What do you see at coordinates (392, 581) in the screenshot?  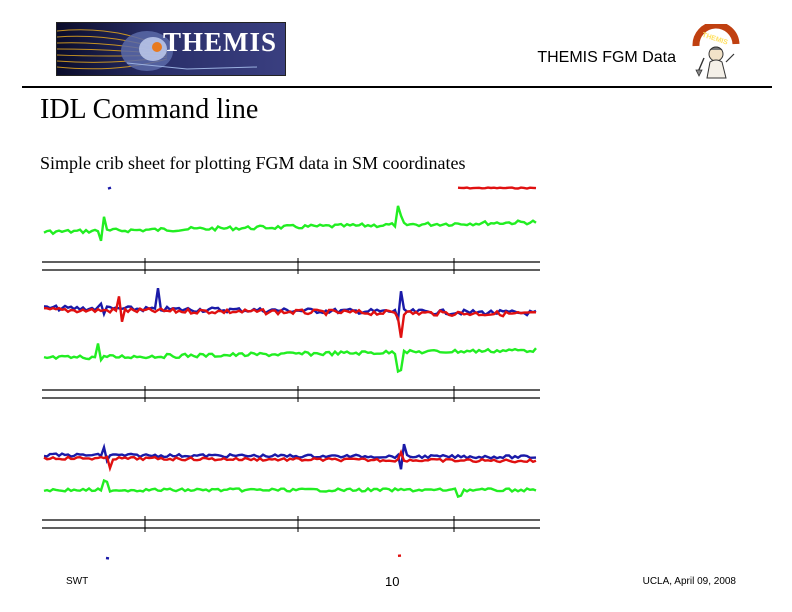 I see `slide-number: 10` at bounding box center [392, 581].